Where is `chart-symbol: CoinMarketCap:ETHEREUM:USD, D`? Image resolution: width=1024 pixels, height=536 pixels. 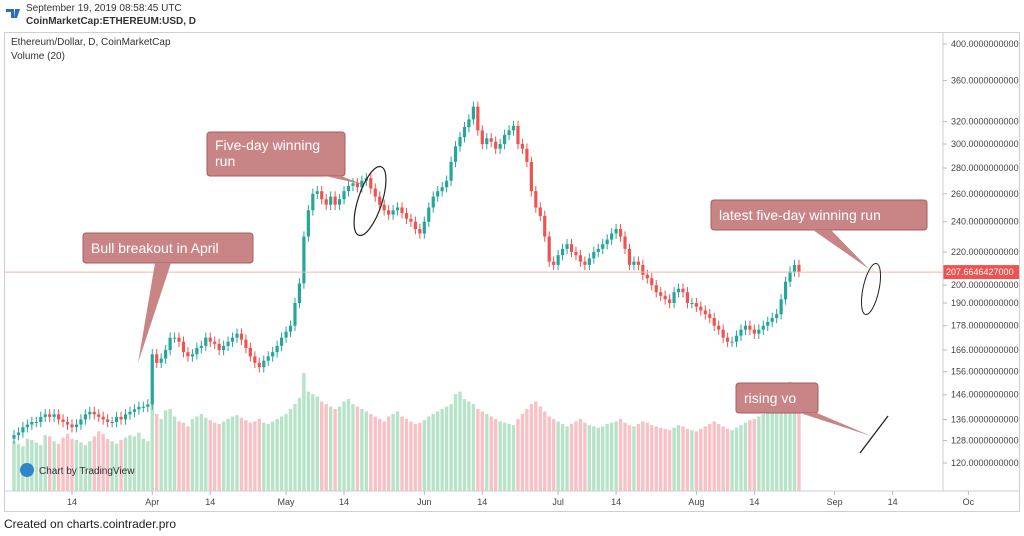
chart-symbol: CoinMarketCap:ETHEREUM:USD, D is located at coordinates (111, 21).